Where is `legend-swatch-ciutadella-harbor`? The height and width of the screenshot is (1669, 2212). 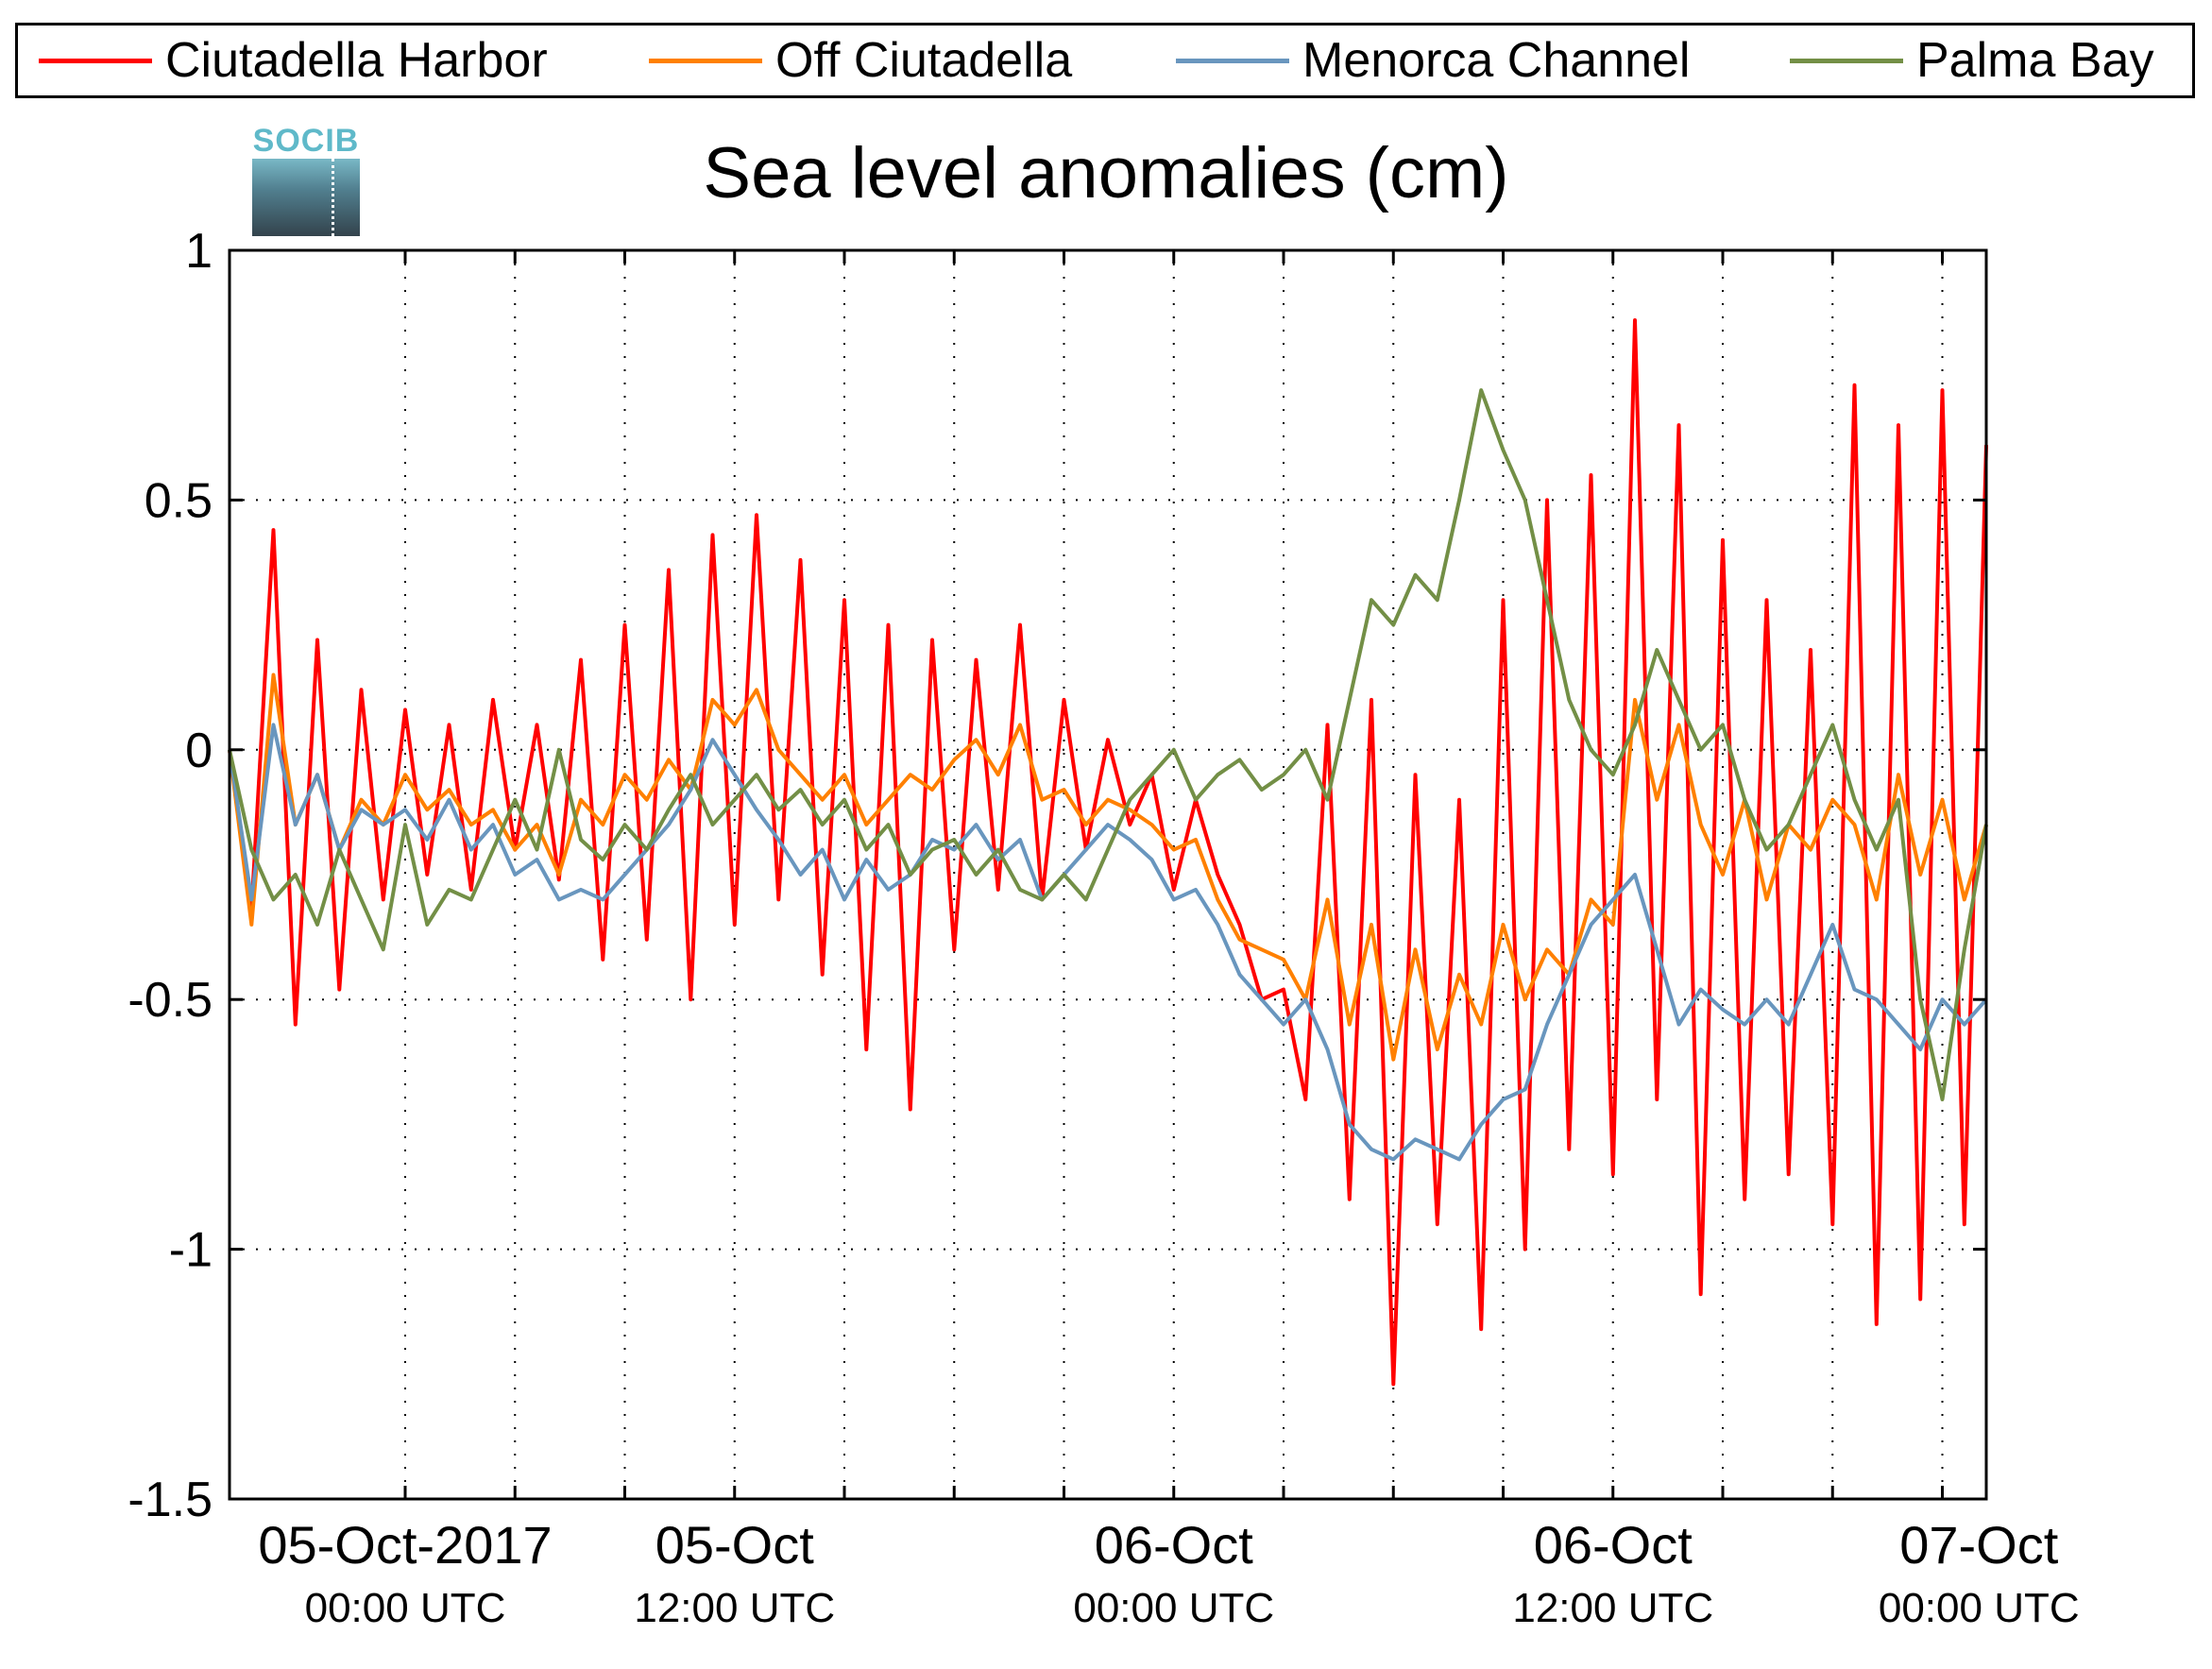 legend-swatch-ciutadella-harbor is located at coordinates (95, 60).